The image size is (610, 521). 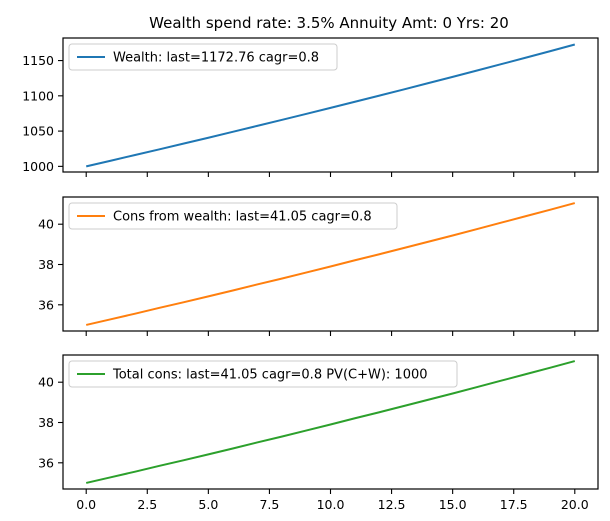 What do you see at coordinates (575, 504) in the screenshot?
I see `x-tick-label: 20.0` at bounding box center [575, 504].